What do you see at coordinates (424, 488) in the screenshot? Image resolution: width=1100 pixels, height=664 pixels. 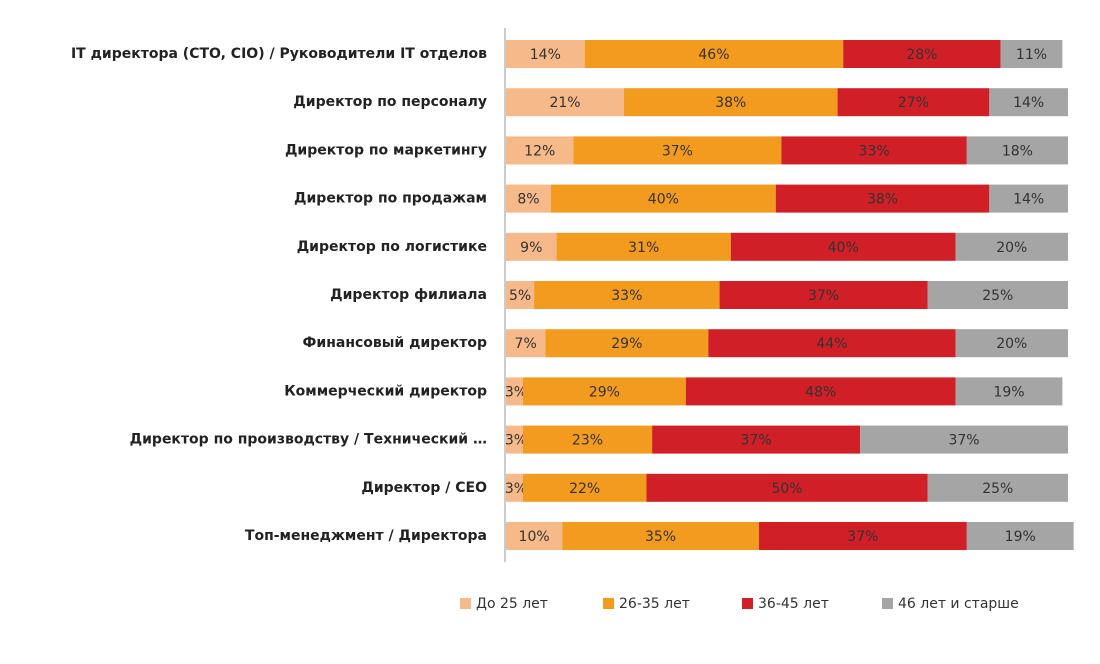 I see `category-label: Директор / CEO` at bounding box center [424, 488].